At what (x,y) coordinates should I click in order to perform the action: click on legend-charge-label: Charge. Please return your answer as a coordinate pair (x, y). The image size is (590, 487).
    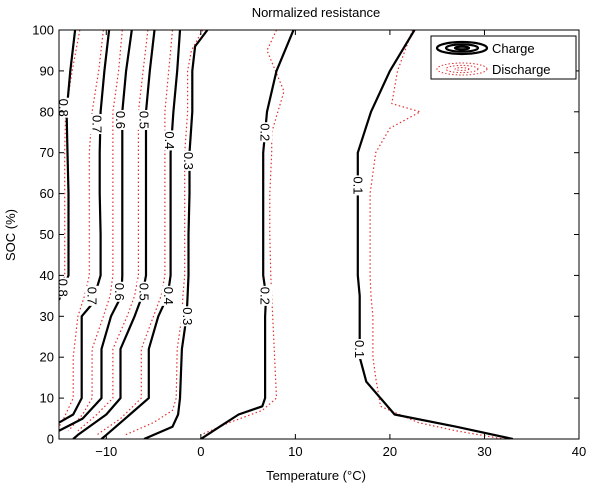
    Looking at the image, I should click on (513, 48).